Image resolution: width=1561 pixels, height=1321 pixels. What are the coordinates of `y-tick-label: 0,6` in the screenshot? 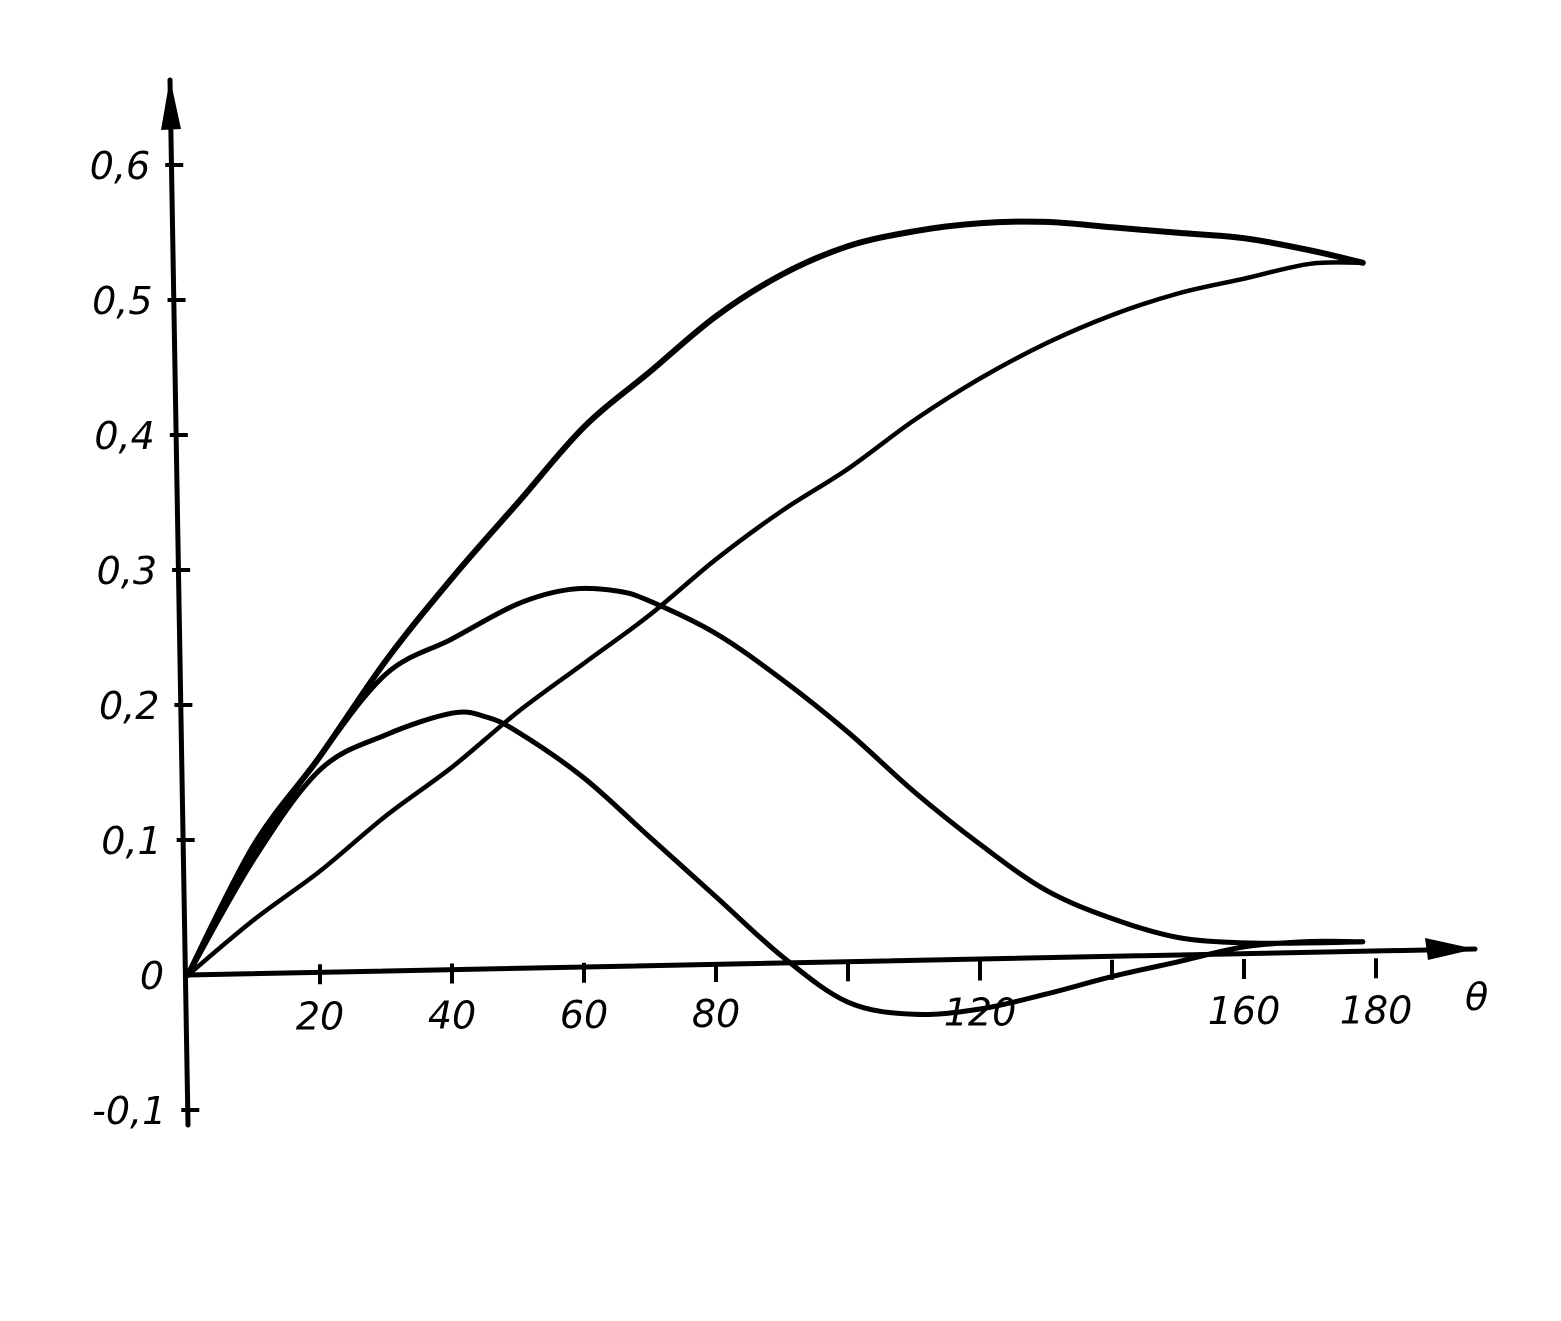 It's located at (120, 166).